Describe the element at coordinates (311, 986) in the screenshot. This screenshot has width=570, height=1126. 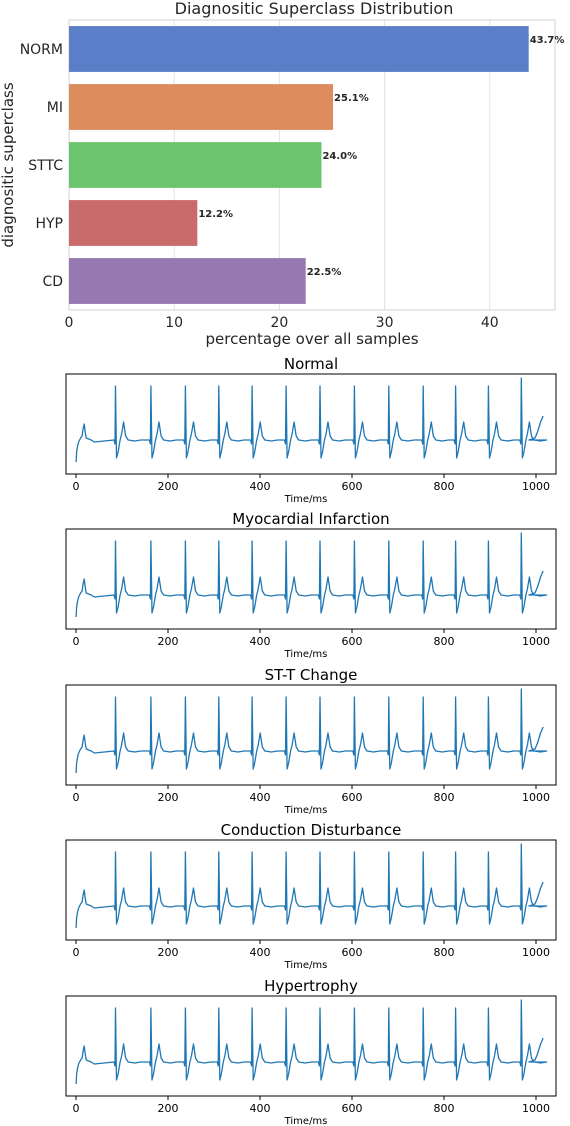
I see `panel-title: Hypertrophy` at that location.